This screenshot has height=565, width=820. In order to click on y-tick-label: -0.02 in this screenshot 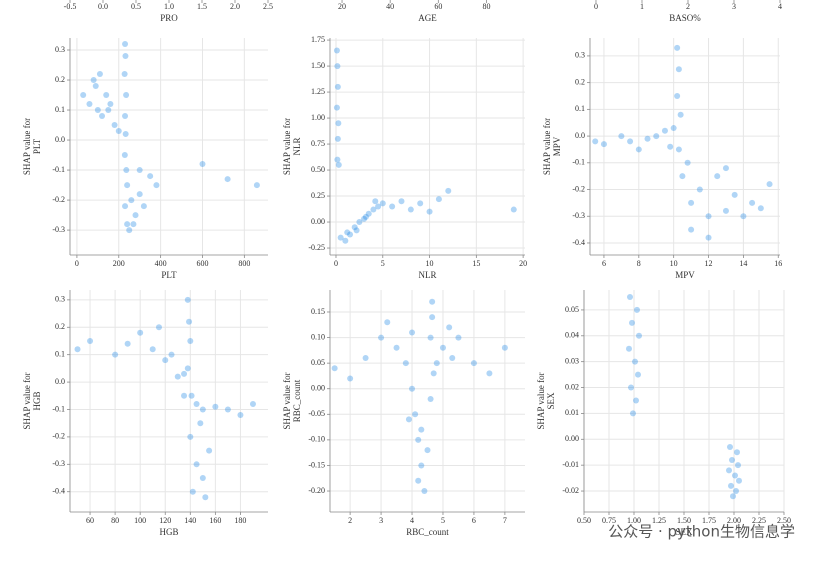, I will do `click(570, 490)`.